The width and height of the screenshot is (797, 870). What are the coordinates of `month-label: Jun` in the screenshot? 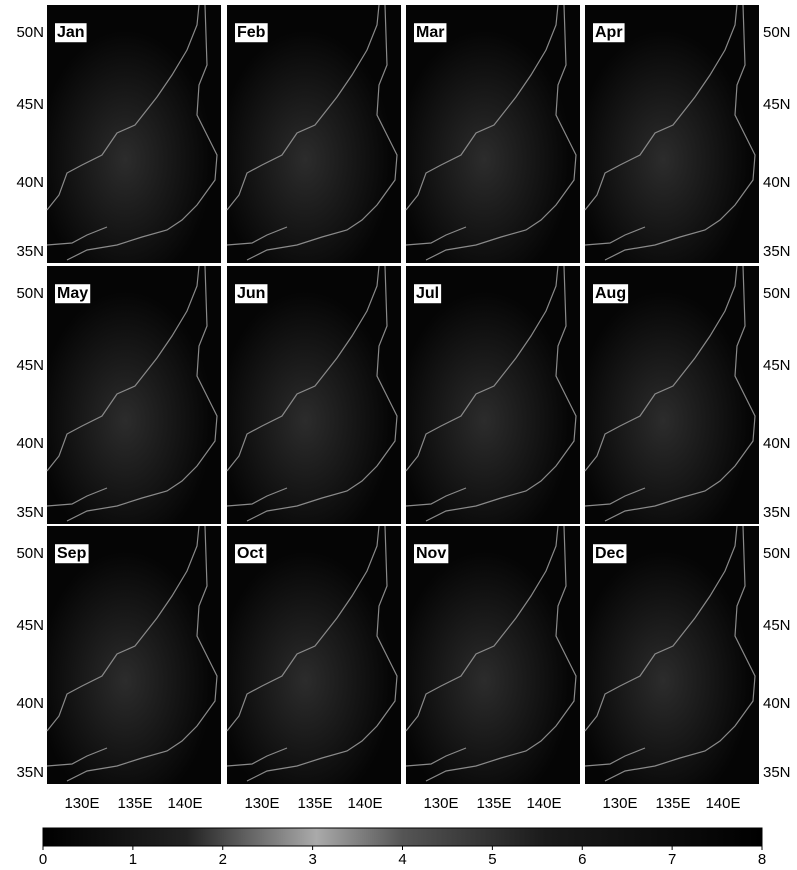 It's located at (251, 293).